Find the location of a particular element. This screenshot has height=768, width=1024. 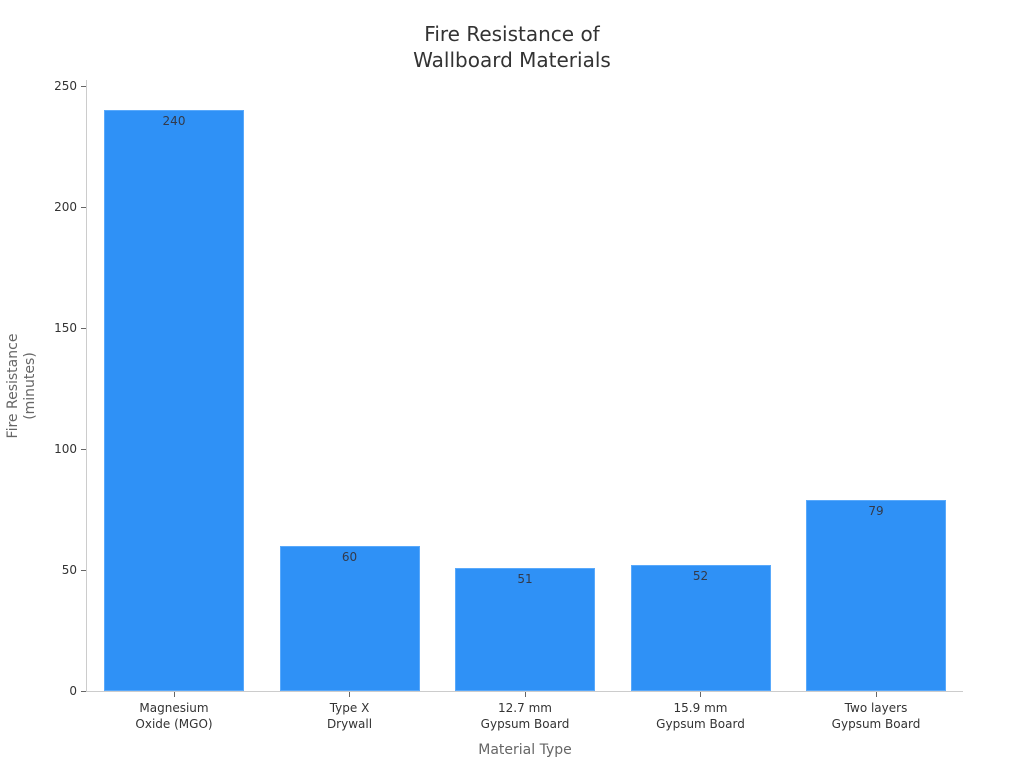

x-tick: Magnesium Oxide (MGO) is located at coordinates (174, 712).